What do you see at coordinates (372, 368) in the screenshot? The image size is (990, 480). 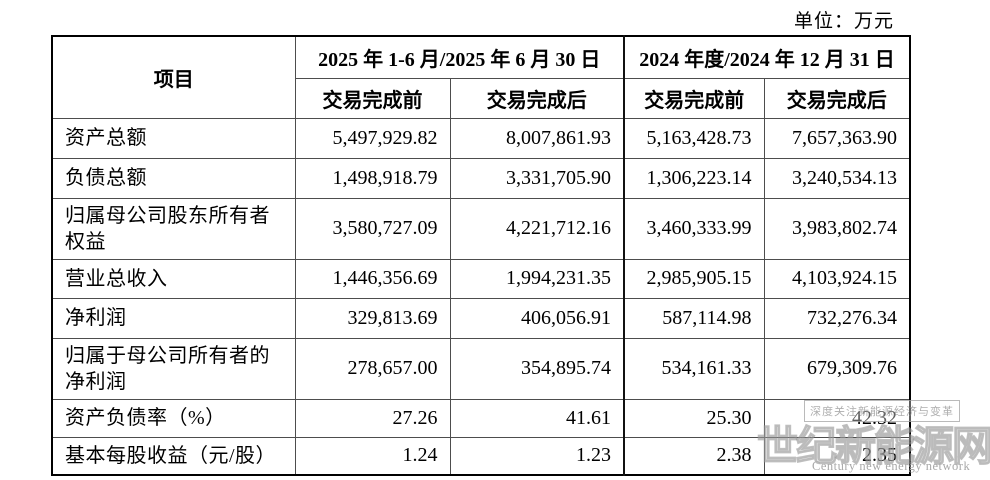 I see `cell-value: 278,657.00` at bounding box center [372, 368].